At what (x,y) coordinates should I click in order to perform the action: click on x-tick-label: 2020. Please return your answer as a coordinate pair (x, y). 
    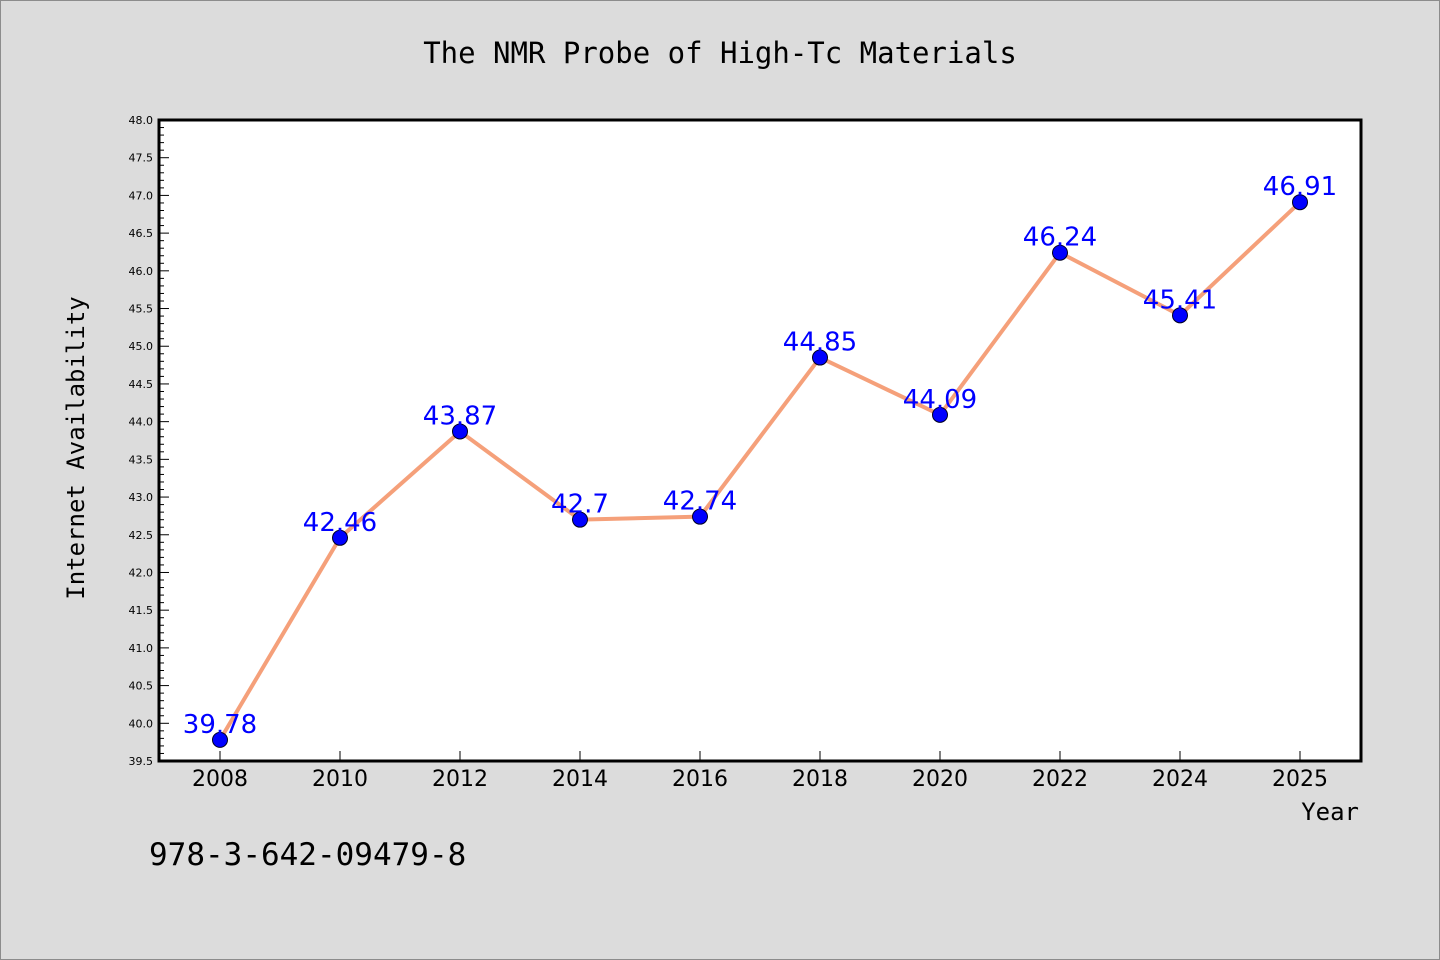
    Looking at the image, I should click on (940, 779).